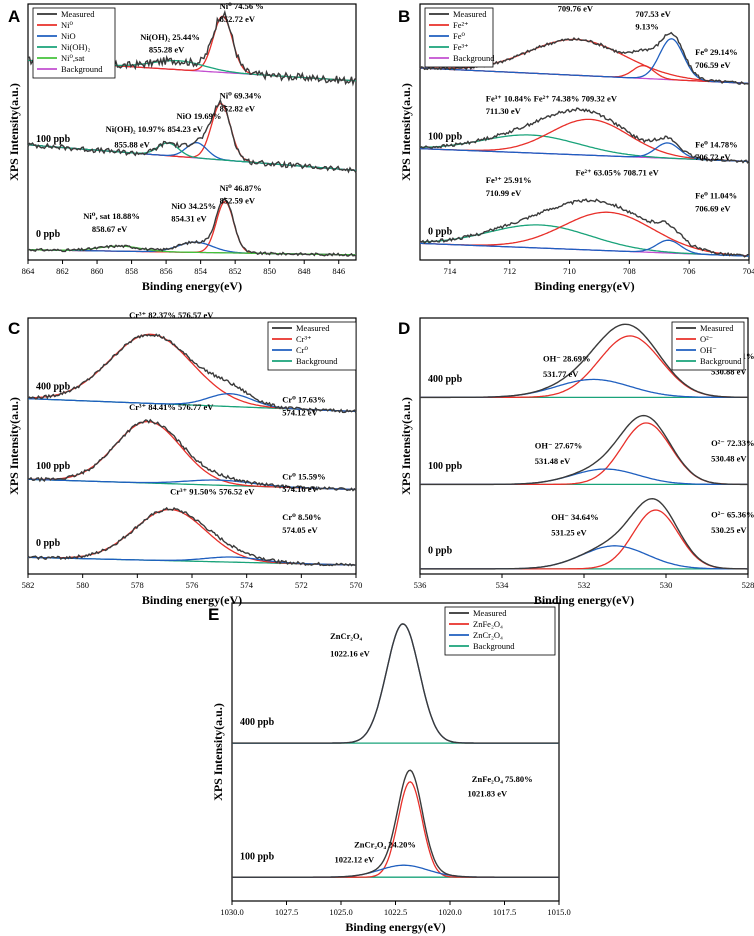 The height and width of the screenshot is (936, 754). I want to click on peak-annotation: Cr³⁺ 91.50% 576.52 eV, so click(212, 492).